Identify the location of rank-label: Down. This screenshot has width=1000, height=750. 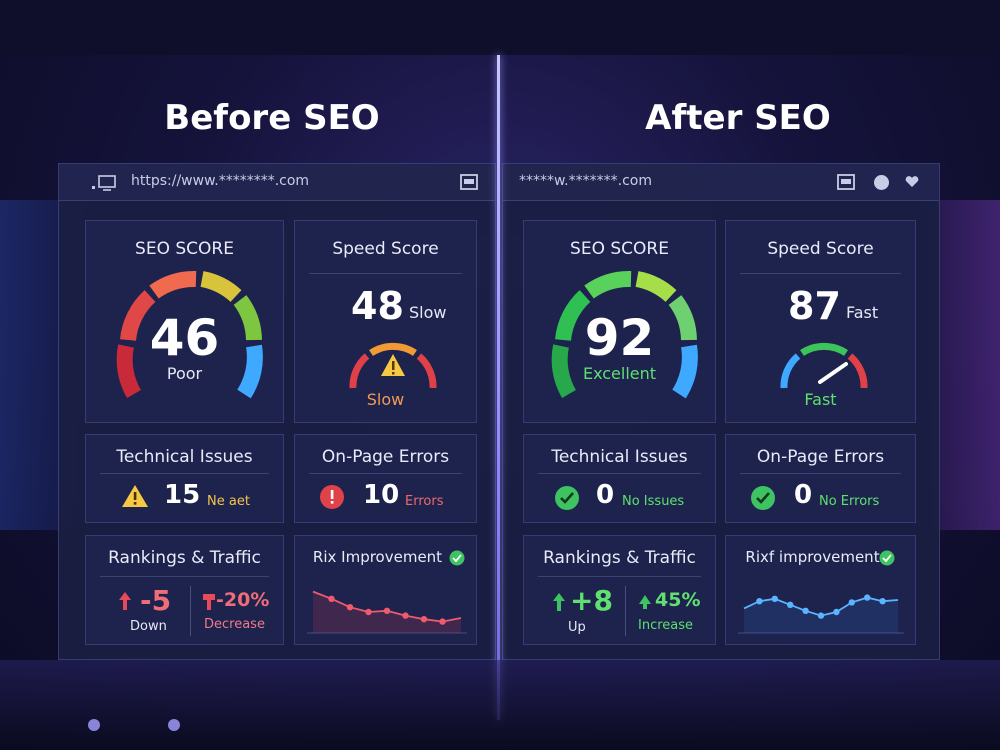
(148, 626).